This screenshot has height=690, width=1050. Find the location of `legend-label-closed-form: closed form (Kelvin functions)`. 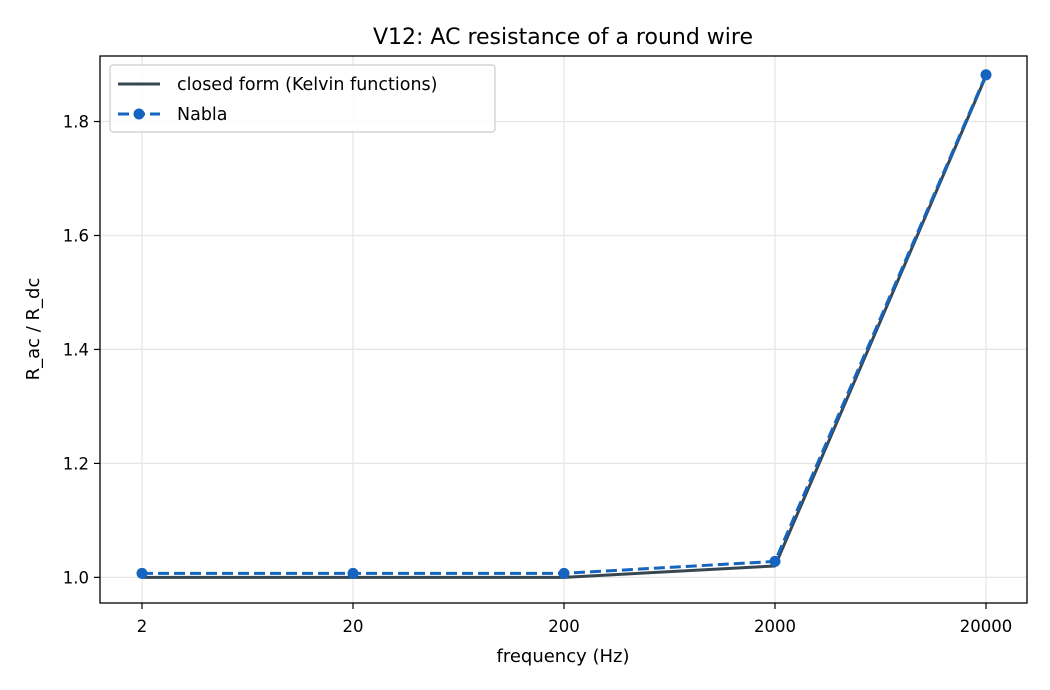

legend-label-closed-form: closed form (Kelvin functions) is located at coordinates (307, 85).